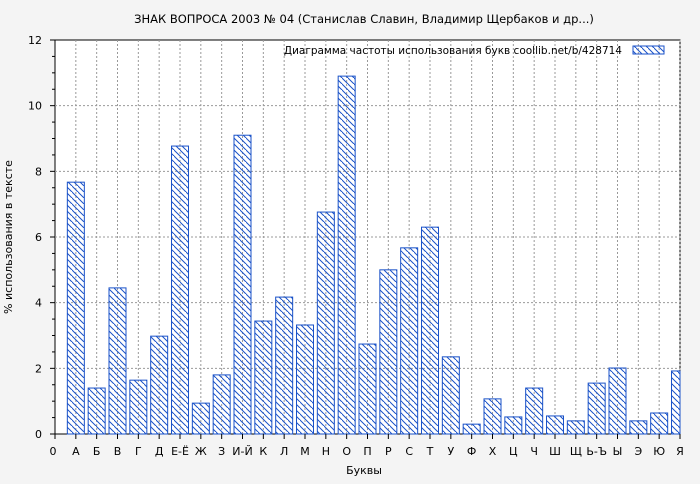 This screenshot has height=484, width=700. Describe the element at coordinates (648, 50) in the screenshot. I see `legend-swatch` at that location.